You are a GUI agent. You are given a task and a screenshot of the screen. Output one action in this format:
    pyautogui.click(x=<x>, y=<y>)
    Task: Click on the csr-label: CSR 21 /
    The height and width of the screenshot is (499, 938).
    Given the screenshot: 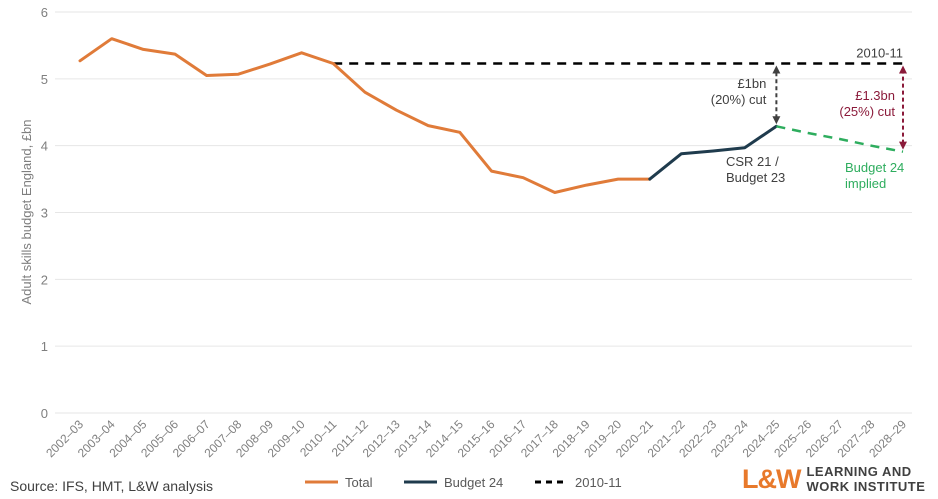 What is the action you would take?
    pyautogui.click(x=752, y=161)
    